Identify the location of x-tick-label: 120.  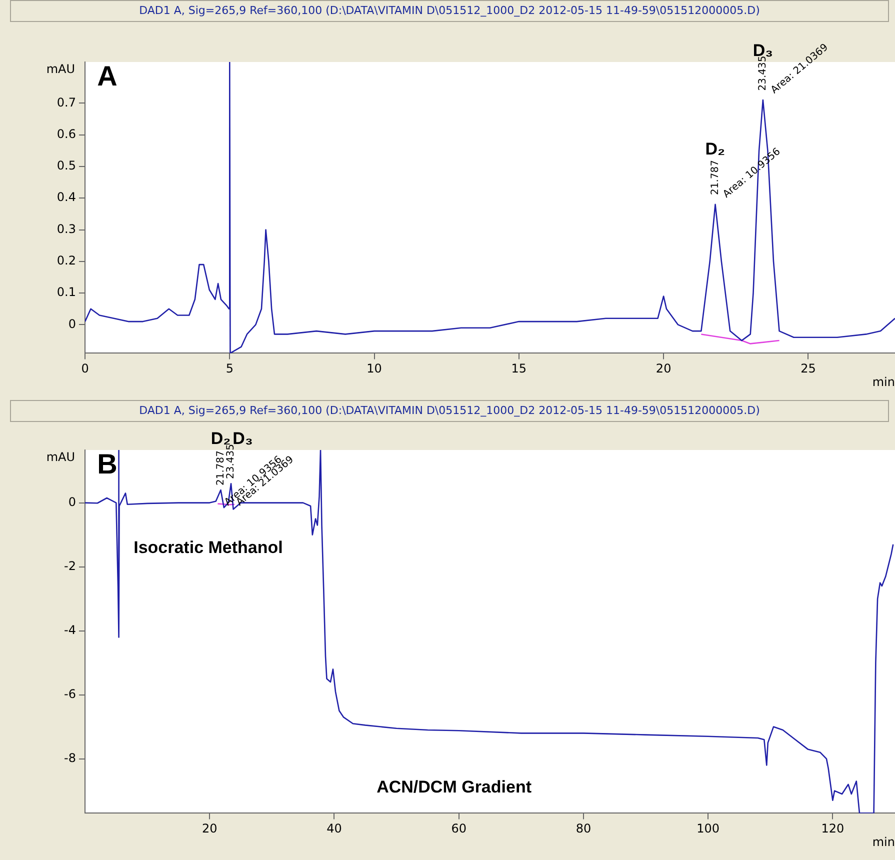
(832, 829).